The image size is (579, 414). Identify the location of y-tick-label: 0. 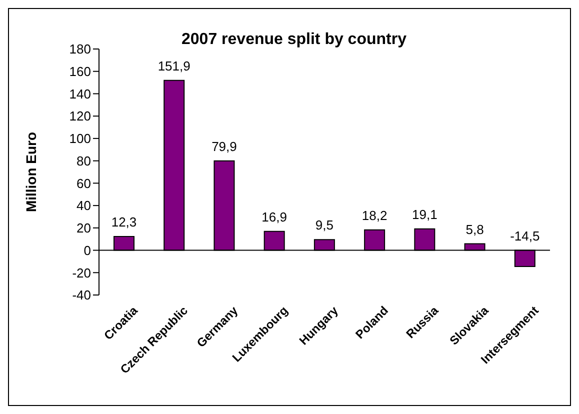
(87, 250).